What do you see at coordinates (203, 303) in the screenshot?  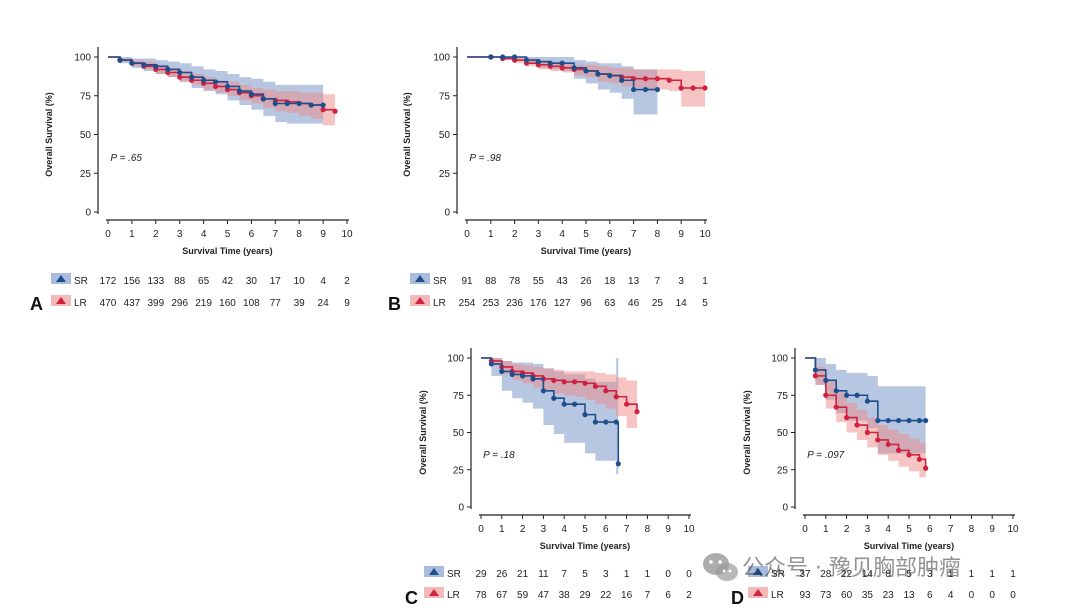 I see `risk-count-lr: 219` at bounding box center [203, 303].